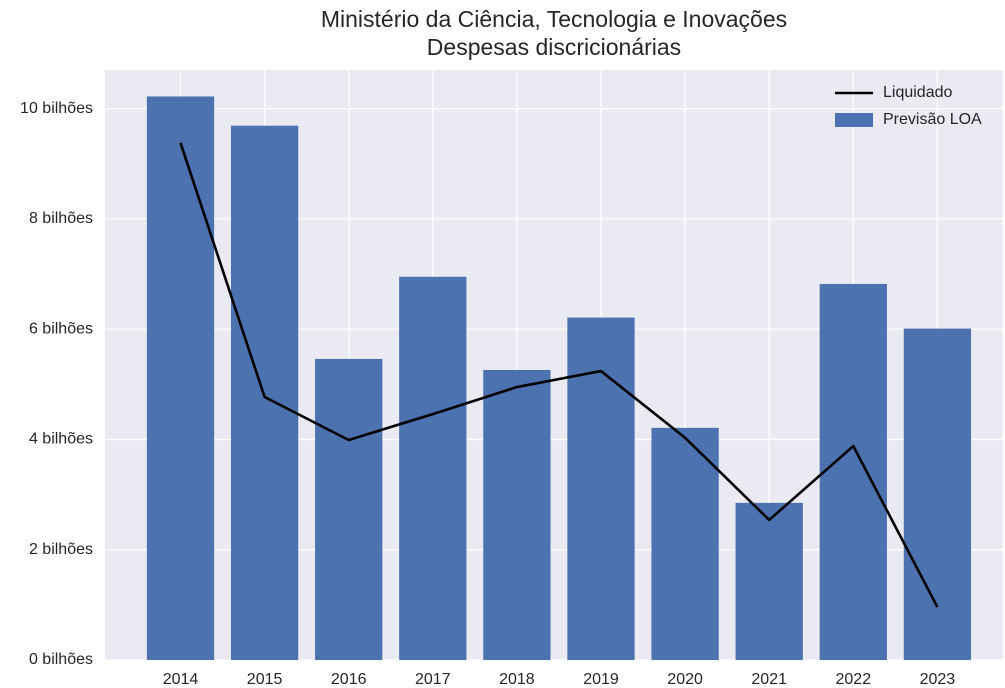 Image resolution: width=1005 pixels, height=688 pixels. Describe the element at coordinates (854, 120) in the screenshot. I see `legend-swatch` at that location.